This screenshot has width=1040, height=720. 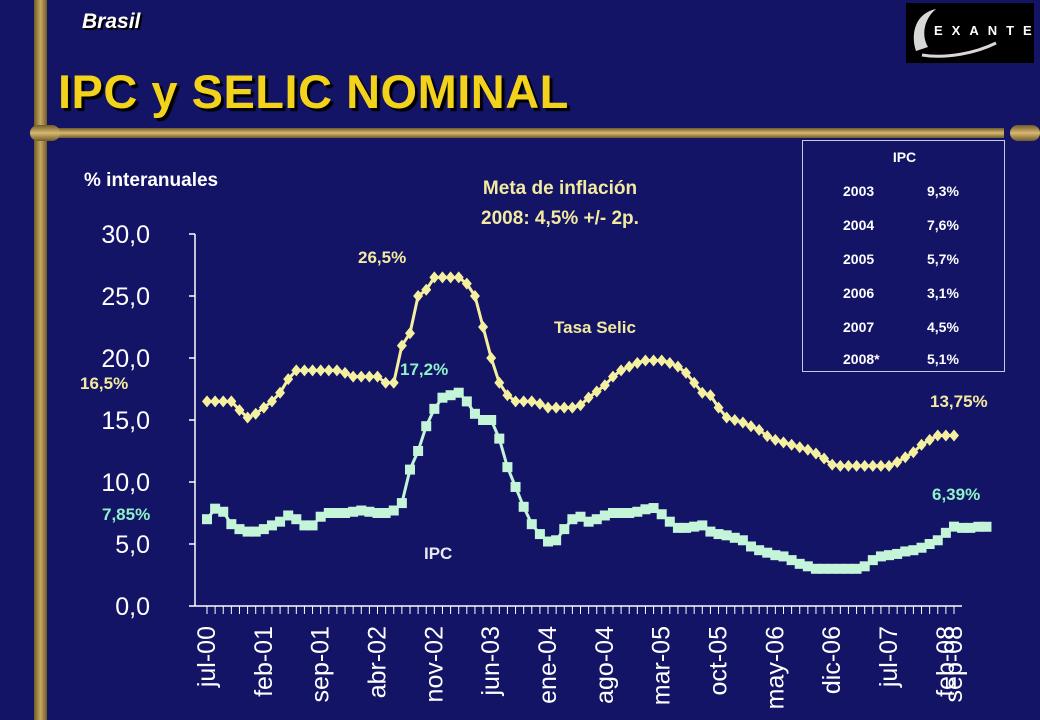 I want to click on ipc-year: 2003, so click(x=859, y=191).